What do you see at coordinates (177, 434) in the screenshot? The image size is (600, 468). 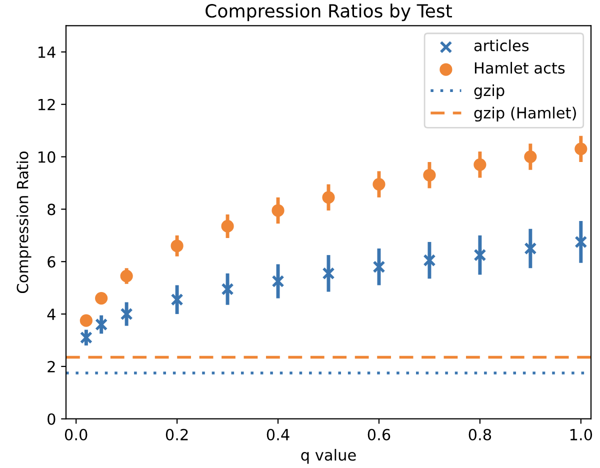 I see `x-tick-label: 0.2` at bounding box center [177, 434].